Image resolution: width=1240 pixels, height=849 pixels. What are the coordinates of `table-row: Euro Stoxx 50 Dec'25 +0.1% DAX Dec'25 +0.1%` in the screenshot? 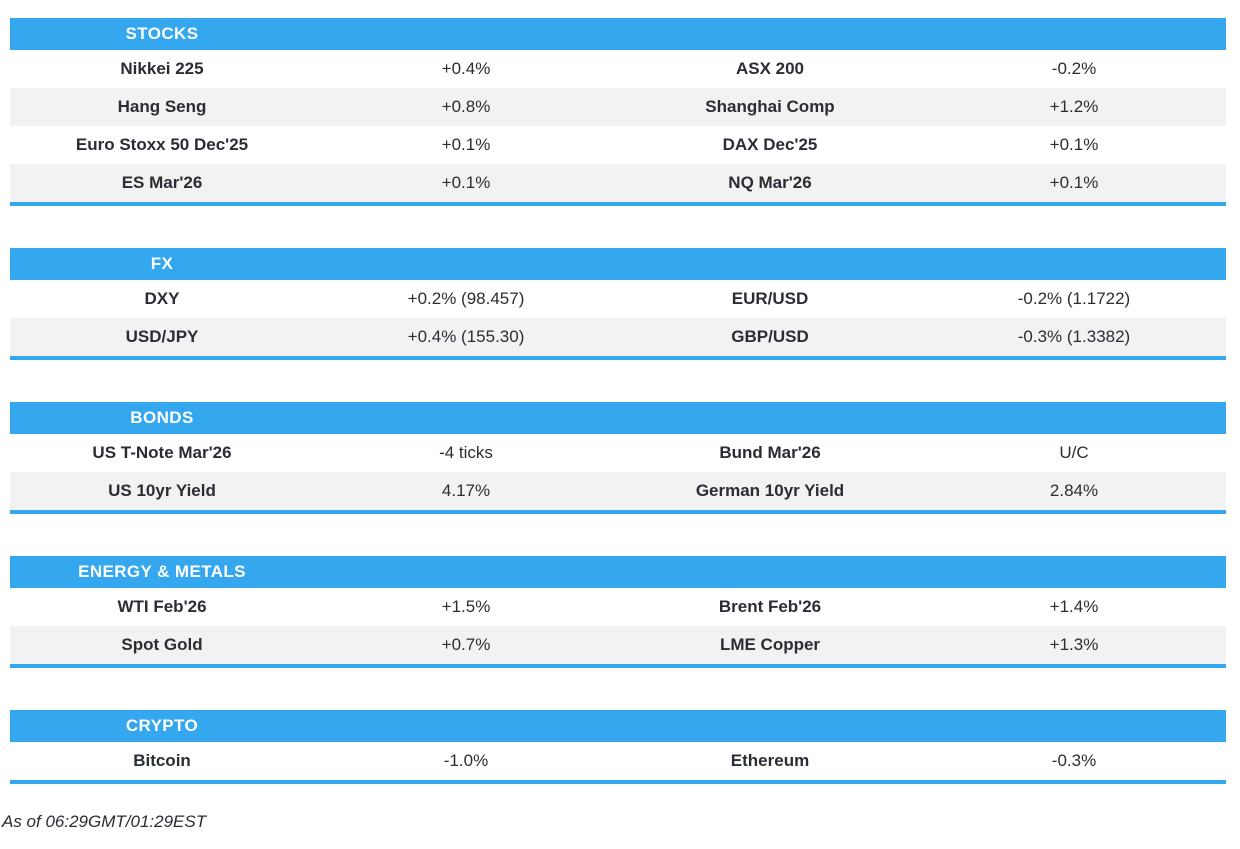 It's located at (618, 145).